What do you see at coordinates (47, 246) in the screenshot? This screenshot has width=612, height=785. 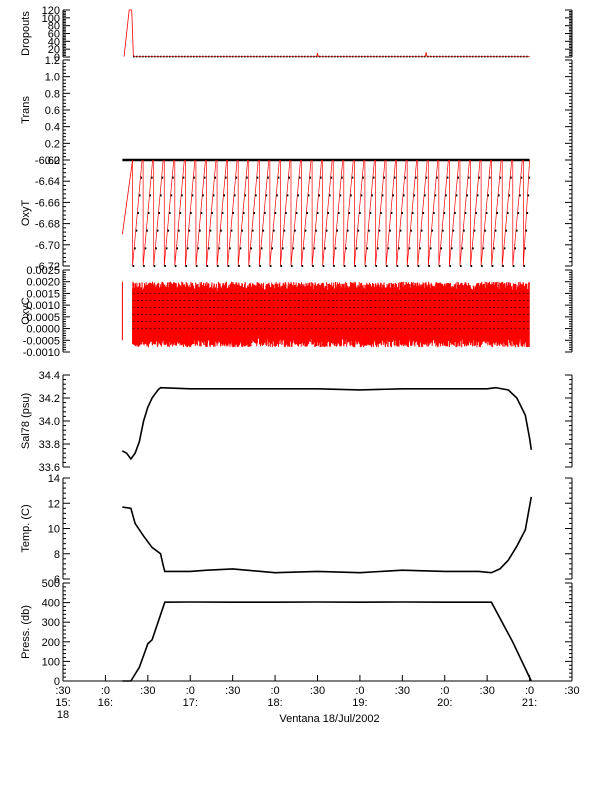 I see `y-tick-label: -6.70` at bounding box center [47, 246].